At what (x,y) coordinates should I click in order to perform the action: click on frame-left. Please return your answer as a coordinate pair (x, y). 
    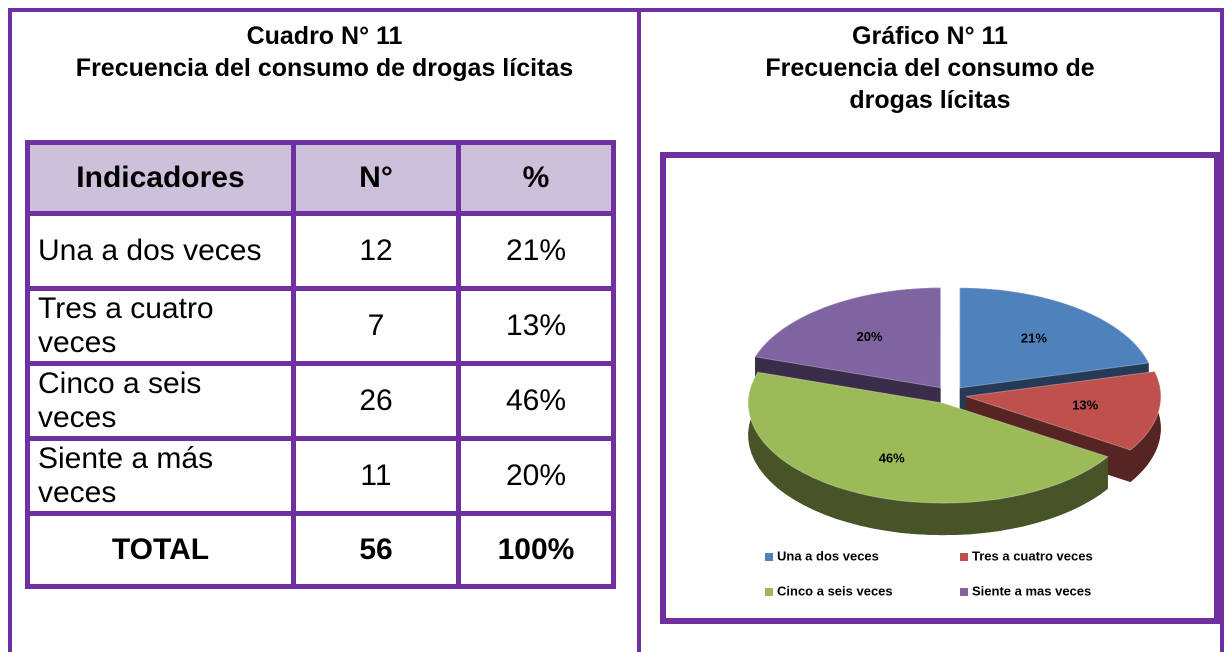
    Looking at the image, I should click on (10, 330).